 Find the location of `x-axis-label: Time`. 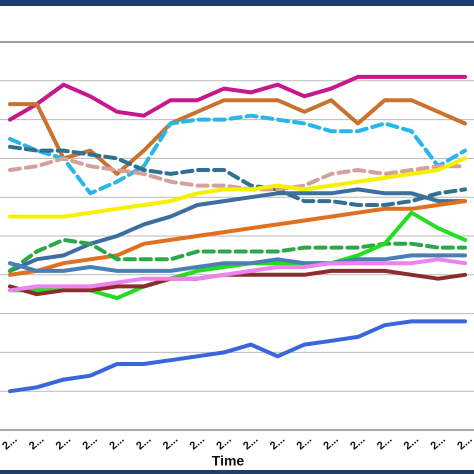

x-axis-label: Time is located at coordinates (228, 461).